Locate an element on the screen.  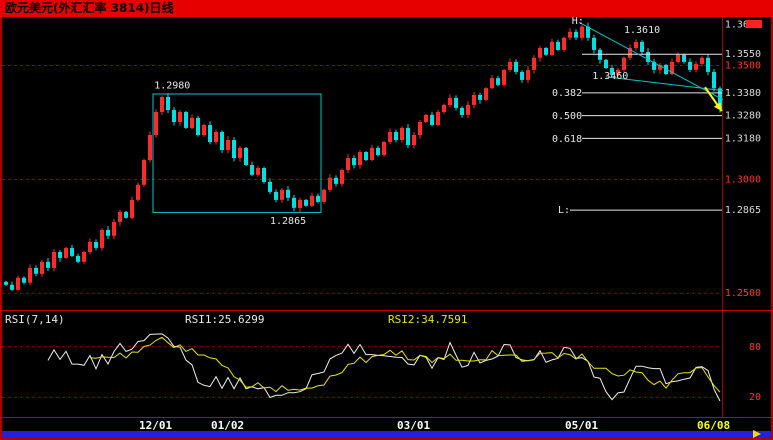
annotation-text: 0.382 is located at coordinates (567, 93).